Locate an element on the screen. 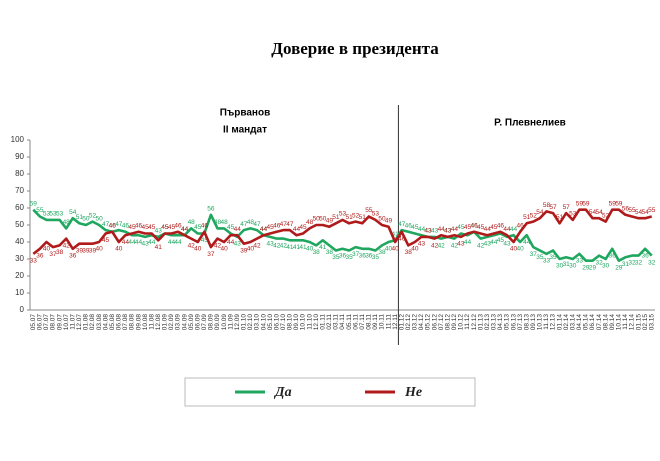 Image resolution: width=660 pixels, height=461 pixels. x-tick-label: 05.13 is located at coordinates (507, 322).